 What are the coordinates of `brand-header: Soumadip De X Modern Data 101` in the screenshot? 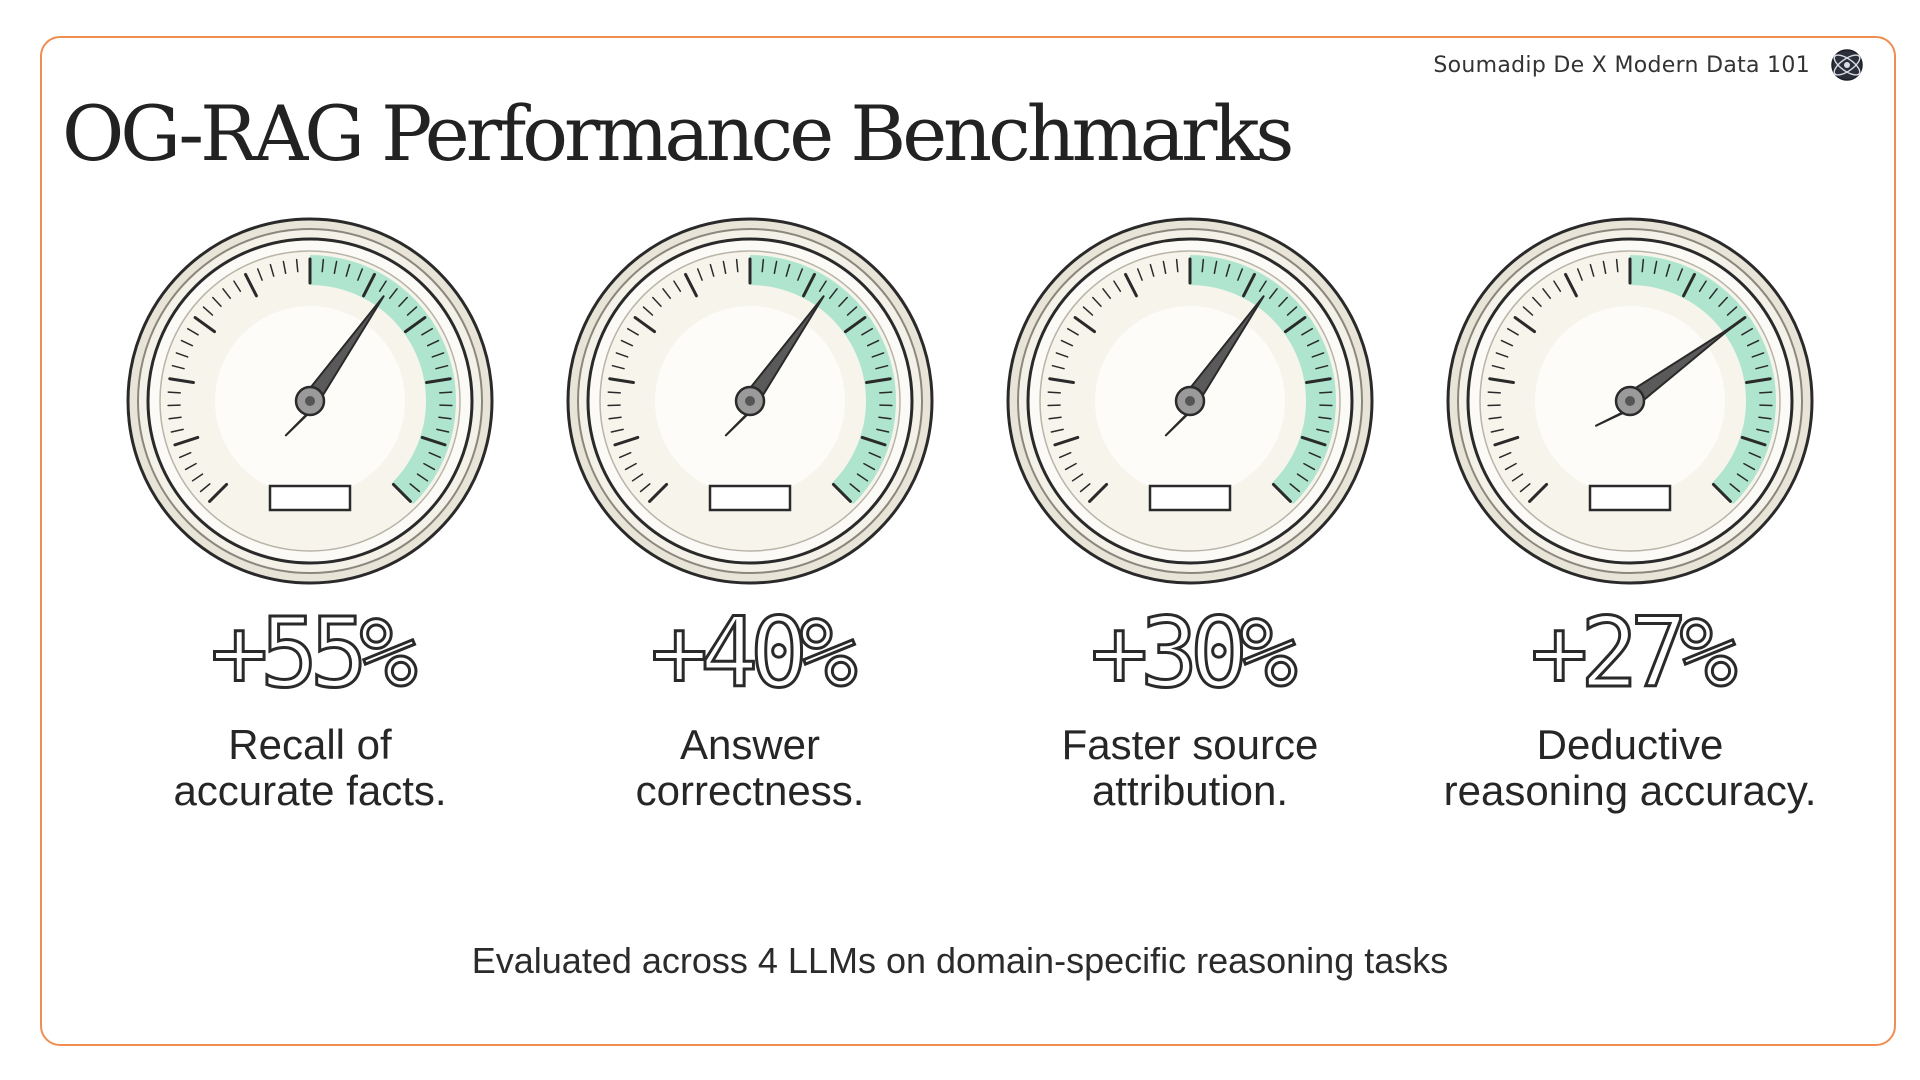 It's located at (1648, 65).